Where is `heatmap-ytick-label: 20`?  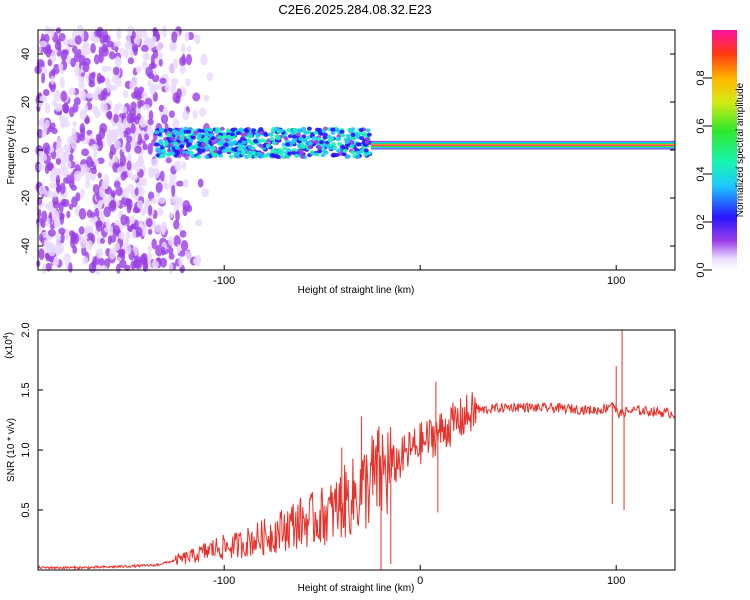
heatmap-ytick-label: 20 is located at coordinates (26, 102).